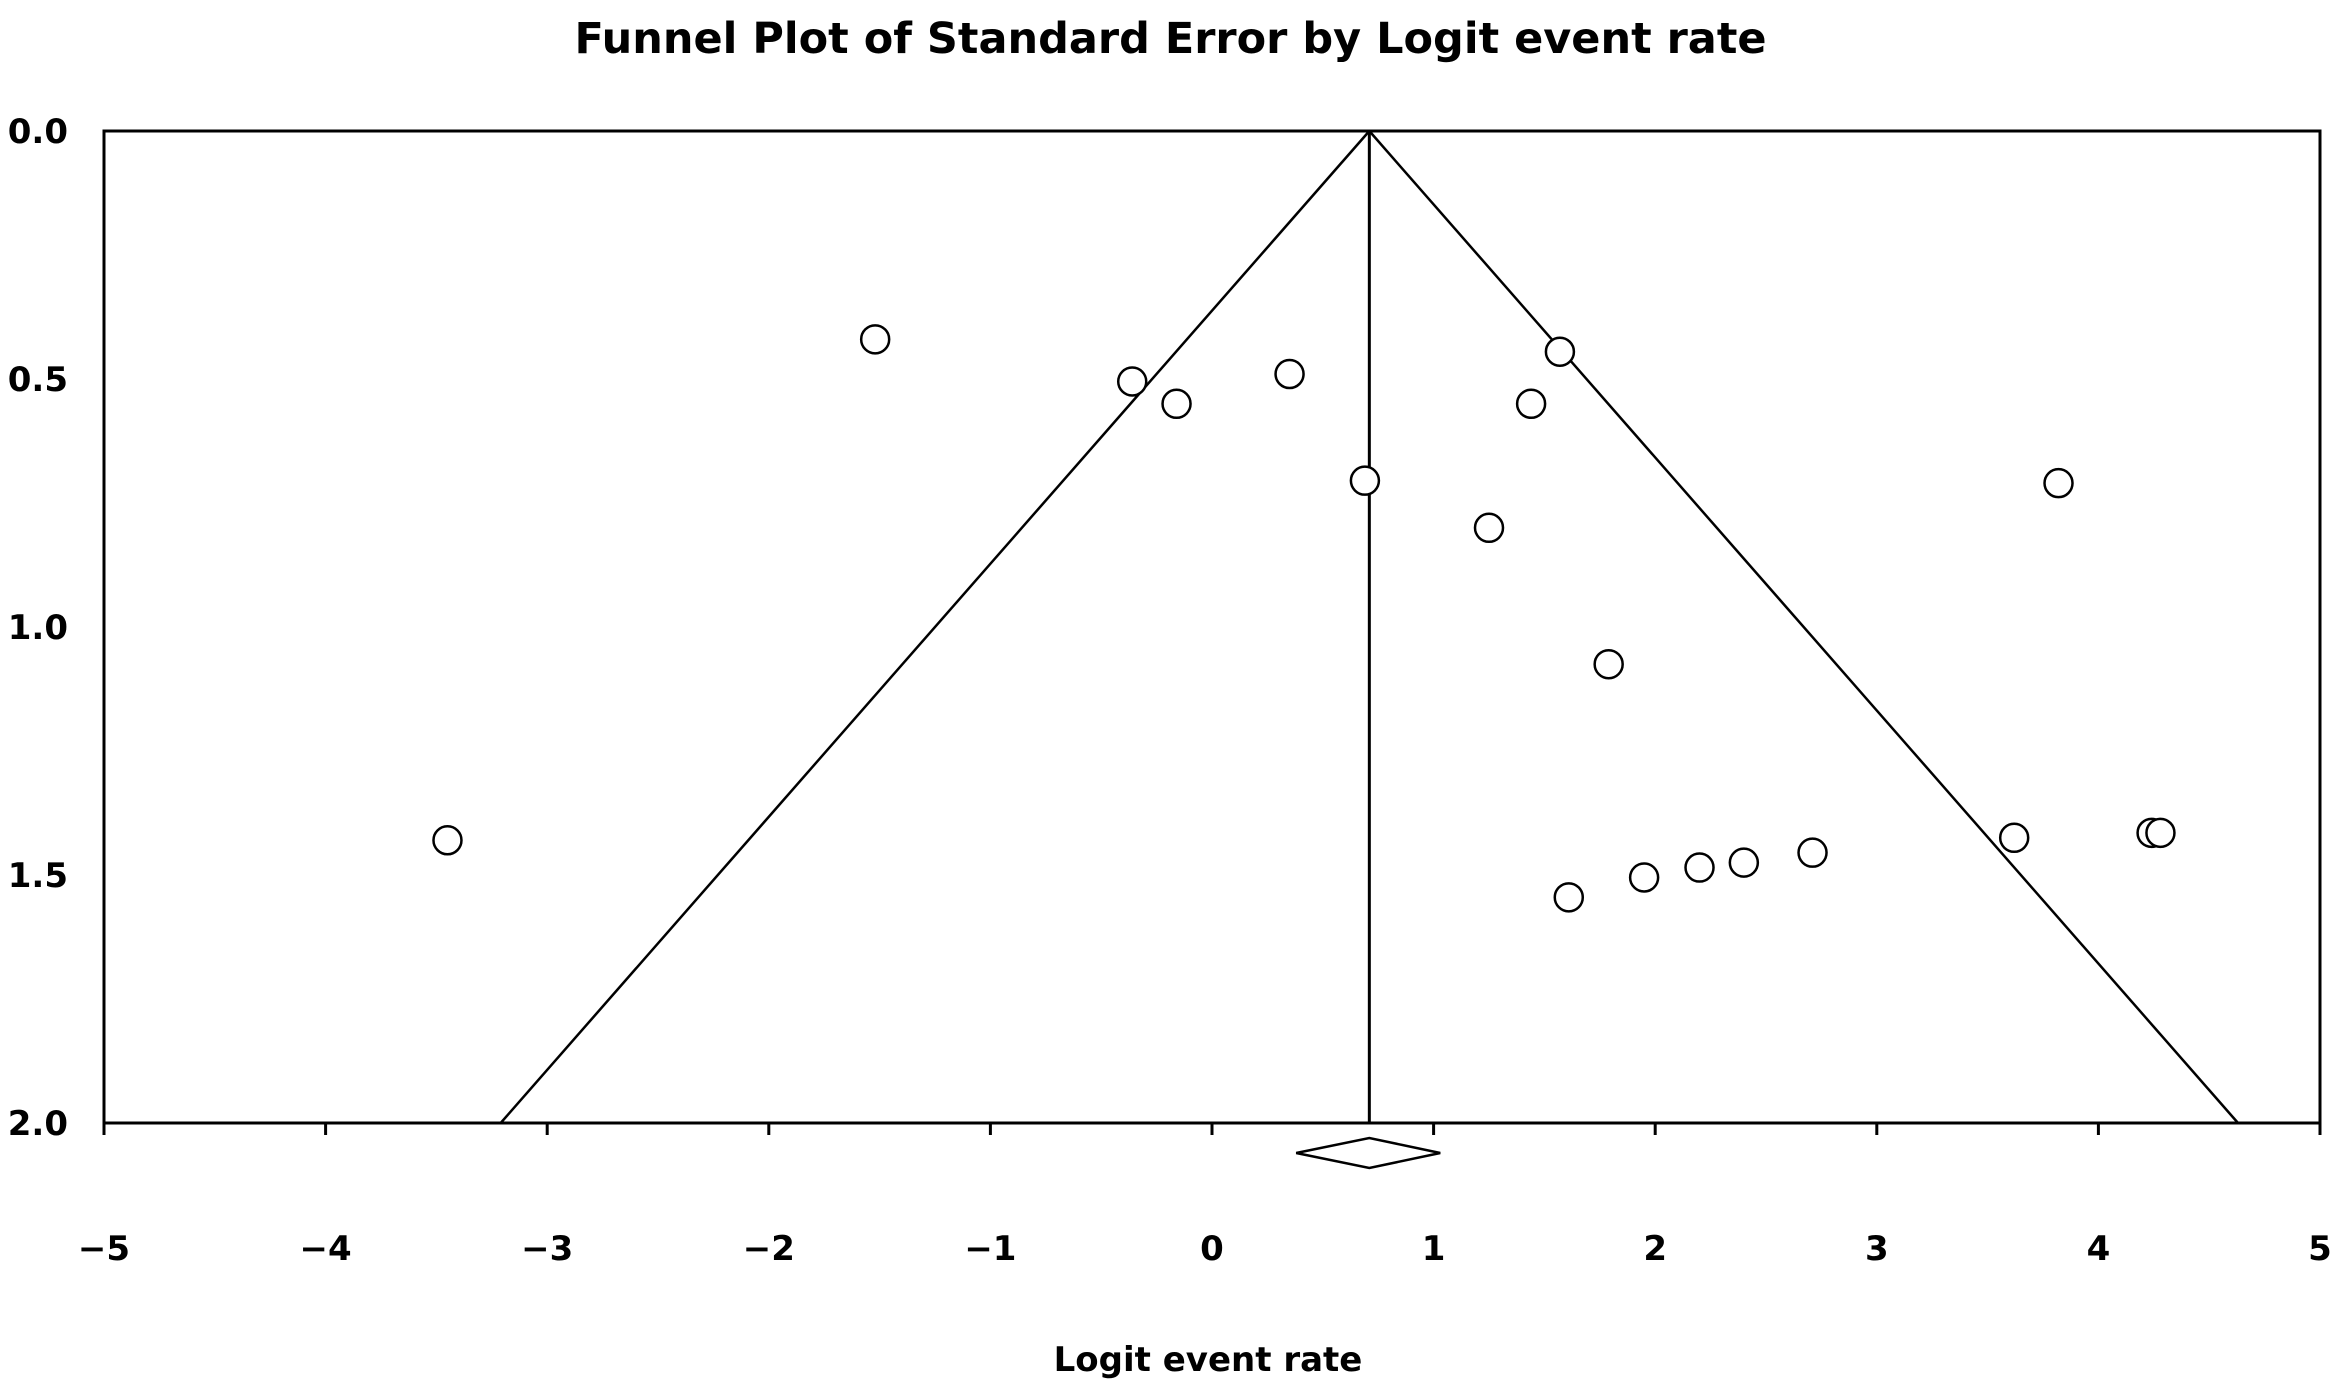 This screenshot has height=1400, width=2341. What do you see at coordinates (2099, 1249) in the screenshot?
I see `x-tick-label: 4` at bounding box center [2099, 1249].